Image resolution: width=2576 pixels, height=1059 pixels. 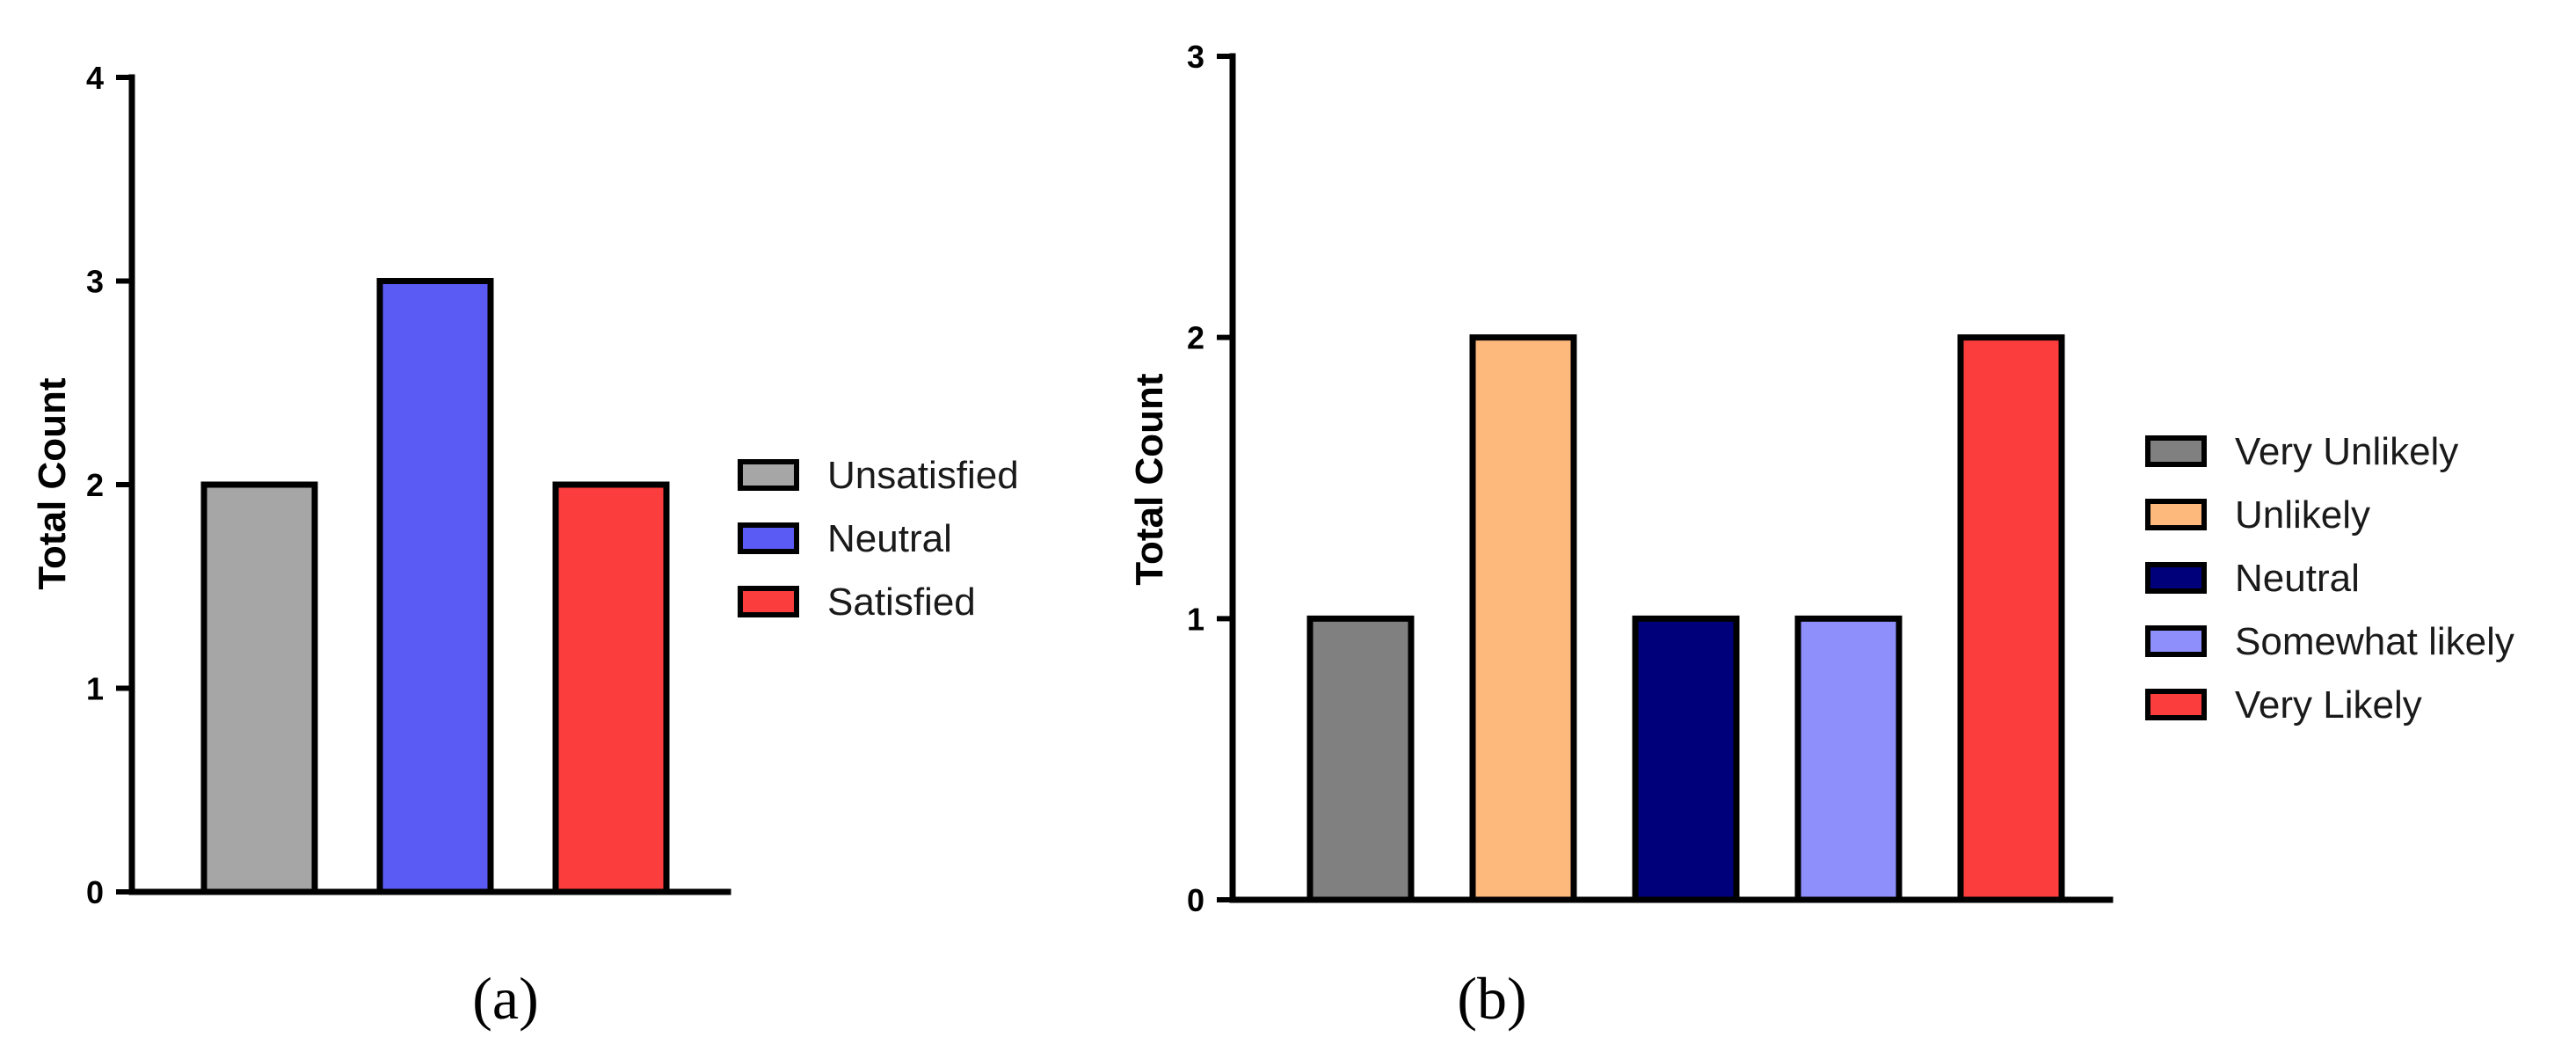 I want to click on bar-very-unlikely, so click(x=1360, y=759).